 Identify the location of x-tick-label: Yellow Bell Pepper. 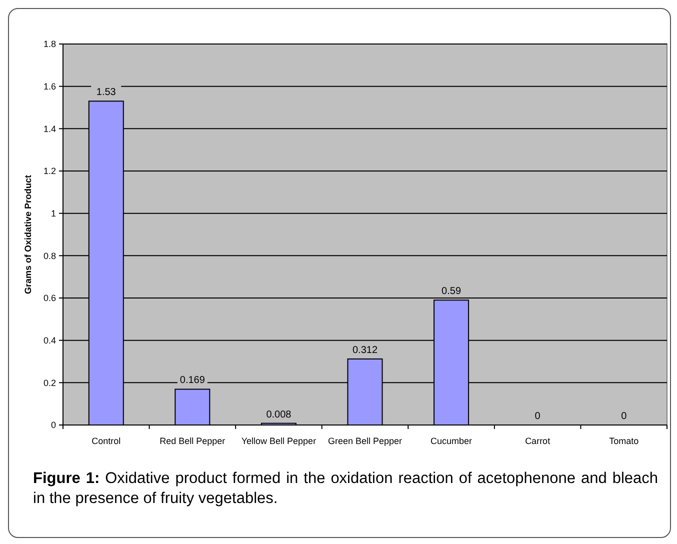
(278, 441).